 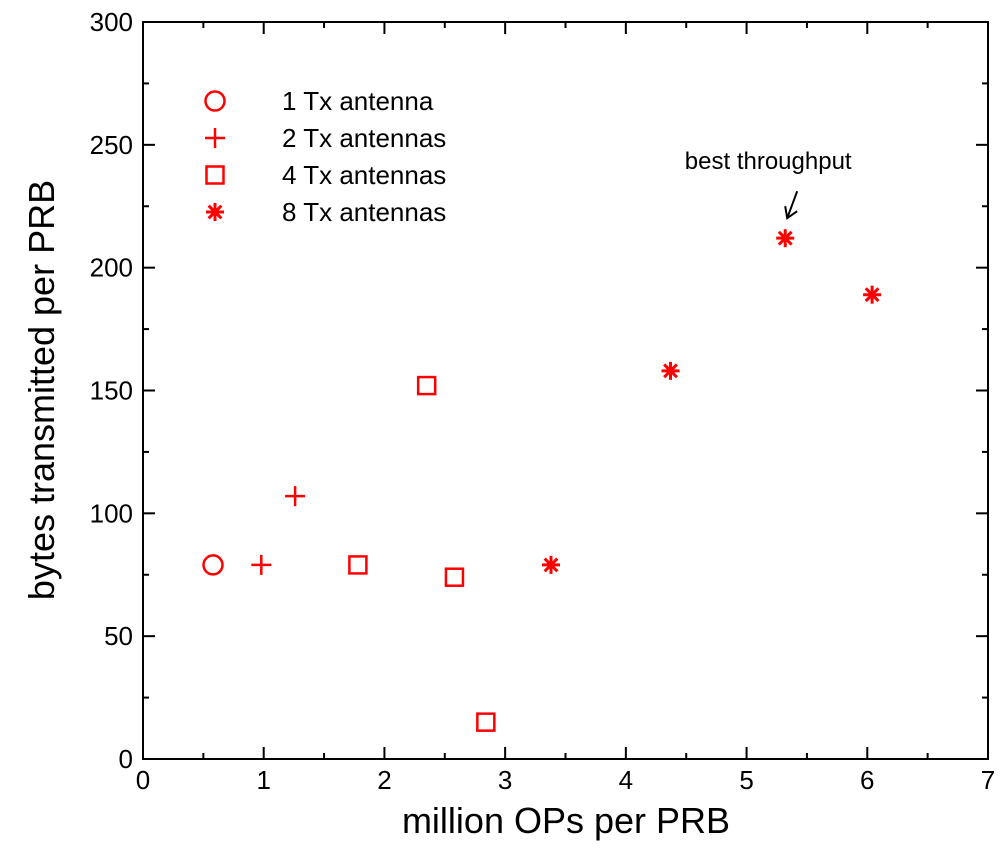 I want to click on x-axis-label: million OPs per PRB, so click(x=566, y=820).